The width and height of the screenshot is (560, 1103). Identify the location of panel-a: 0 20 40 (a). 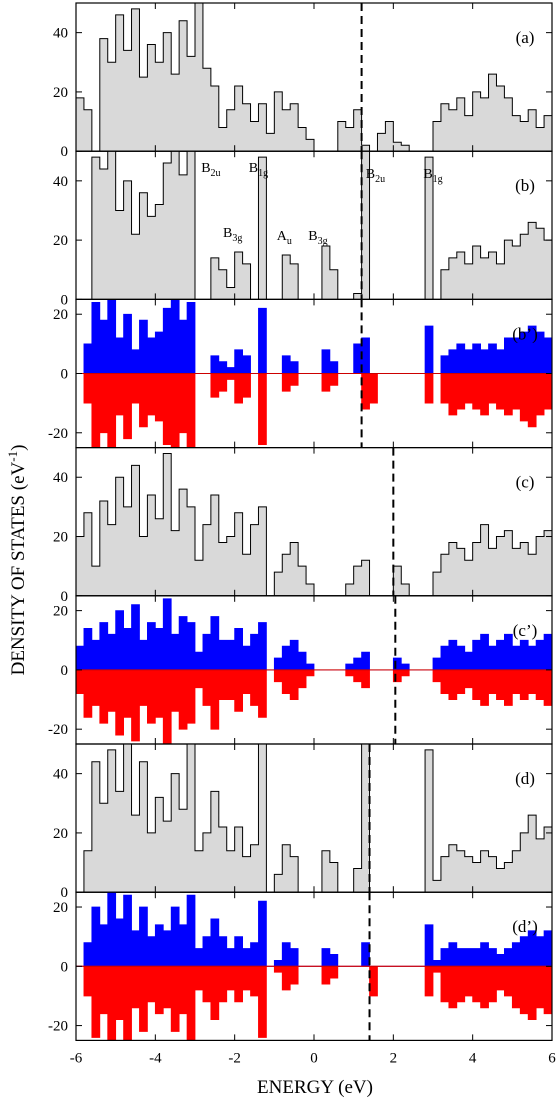
(303, 81).